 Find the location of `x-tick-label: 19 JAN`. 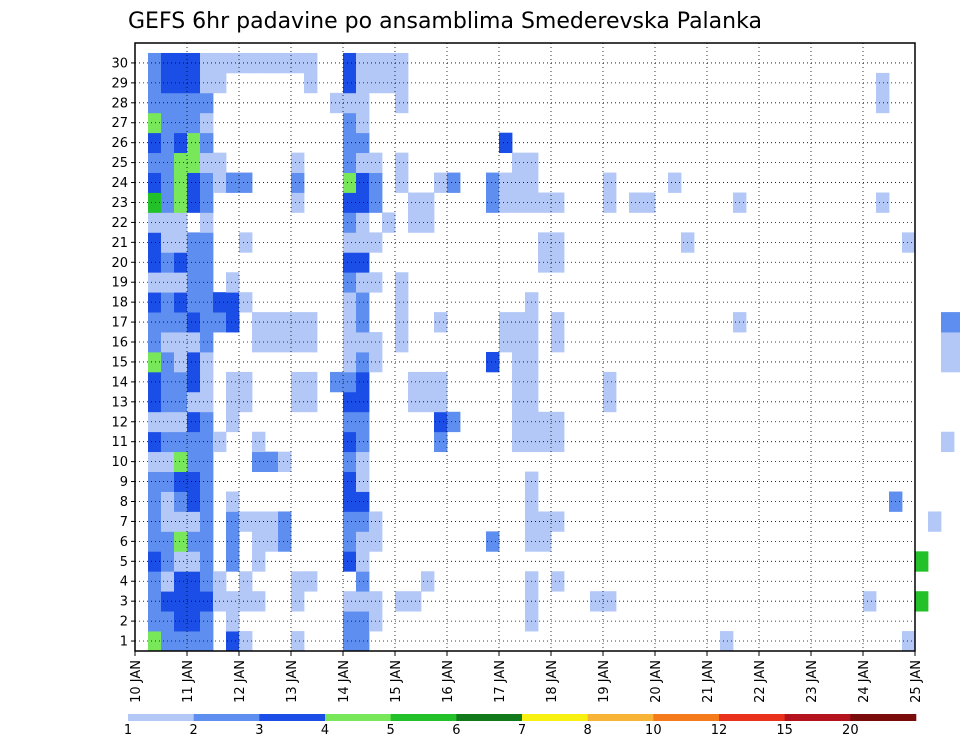

x-tick-label: 19 JAN is located at coordinates (604, 681).